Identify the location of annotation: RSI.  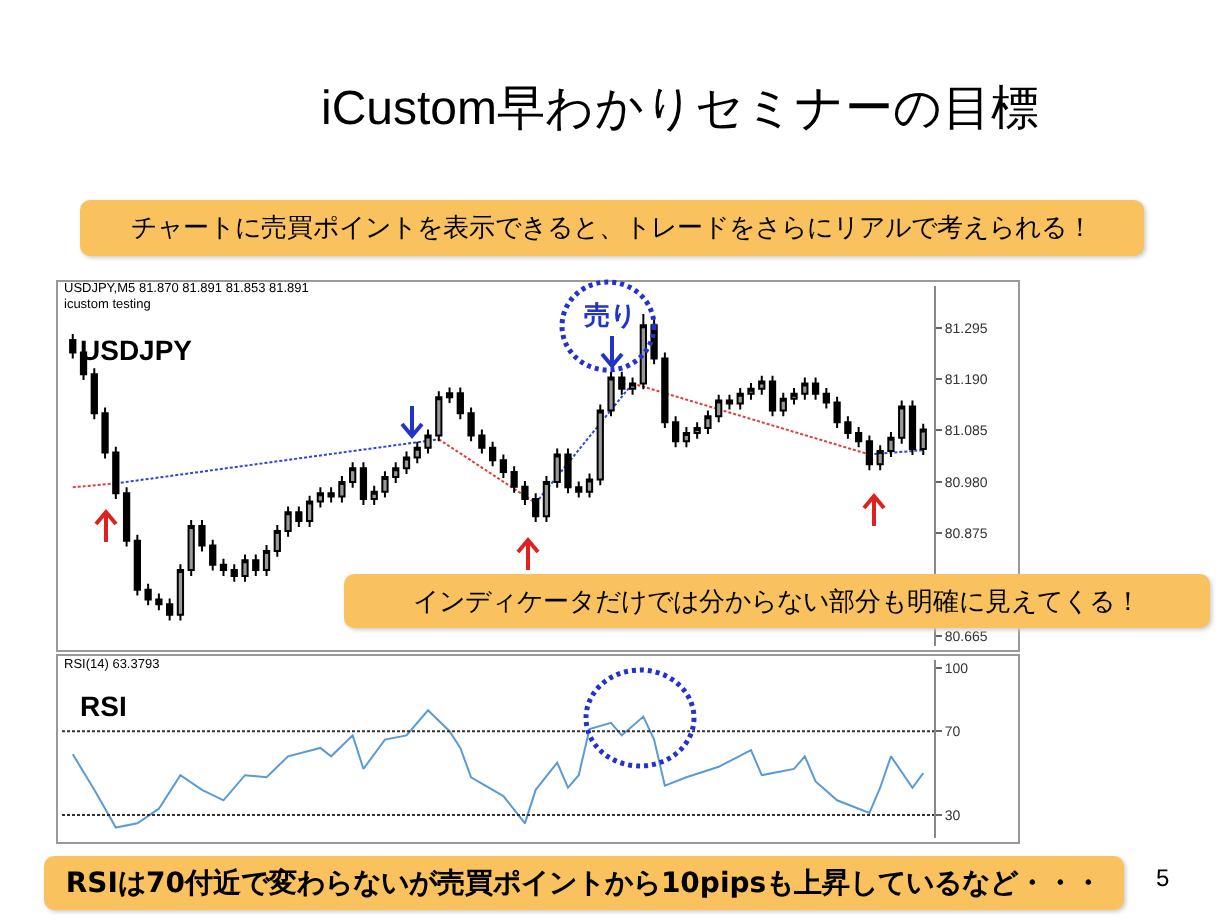
(103, 706).